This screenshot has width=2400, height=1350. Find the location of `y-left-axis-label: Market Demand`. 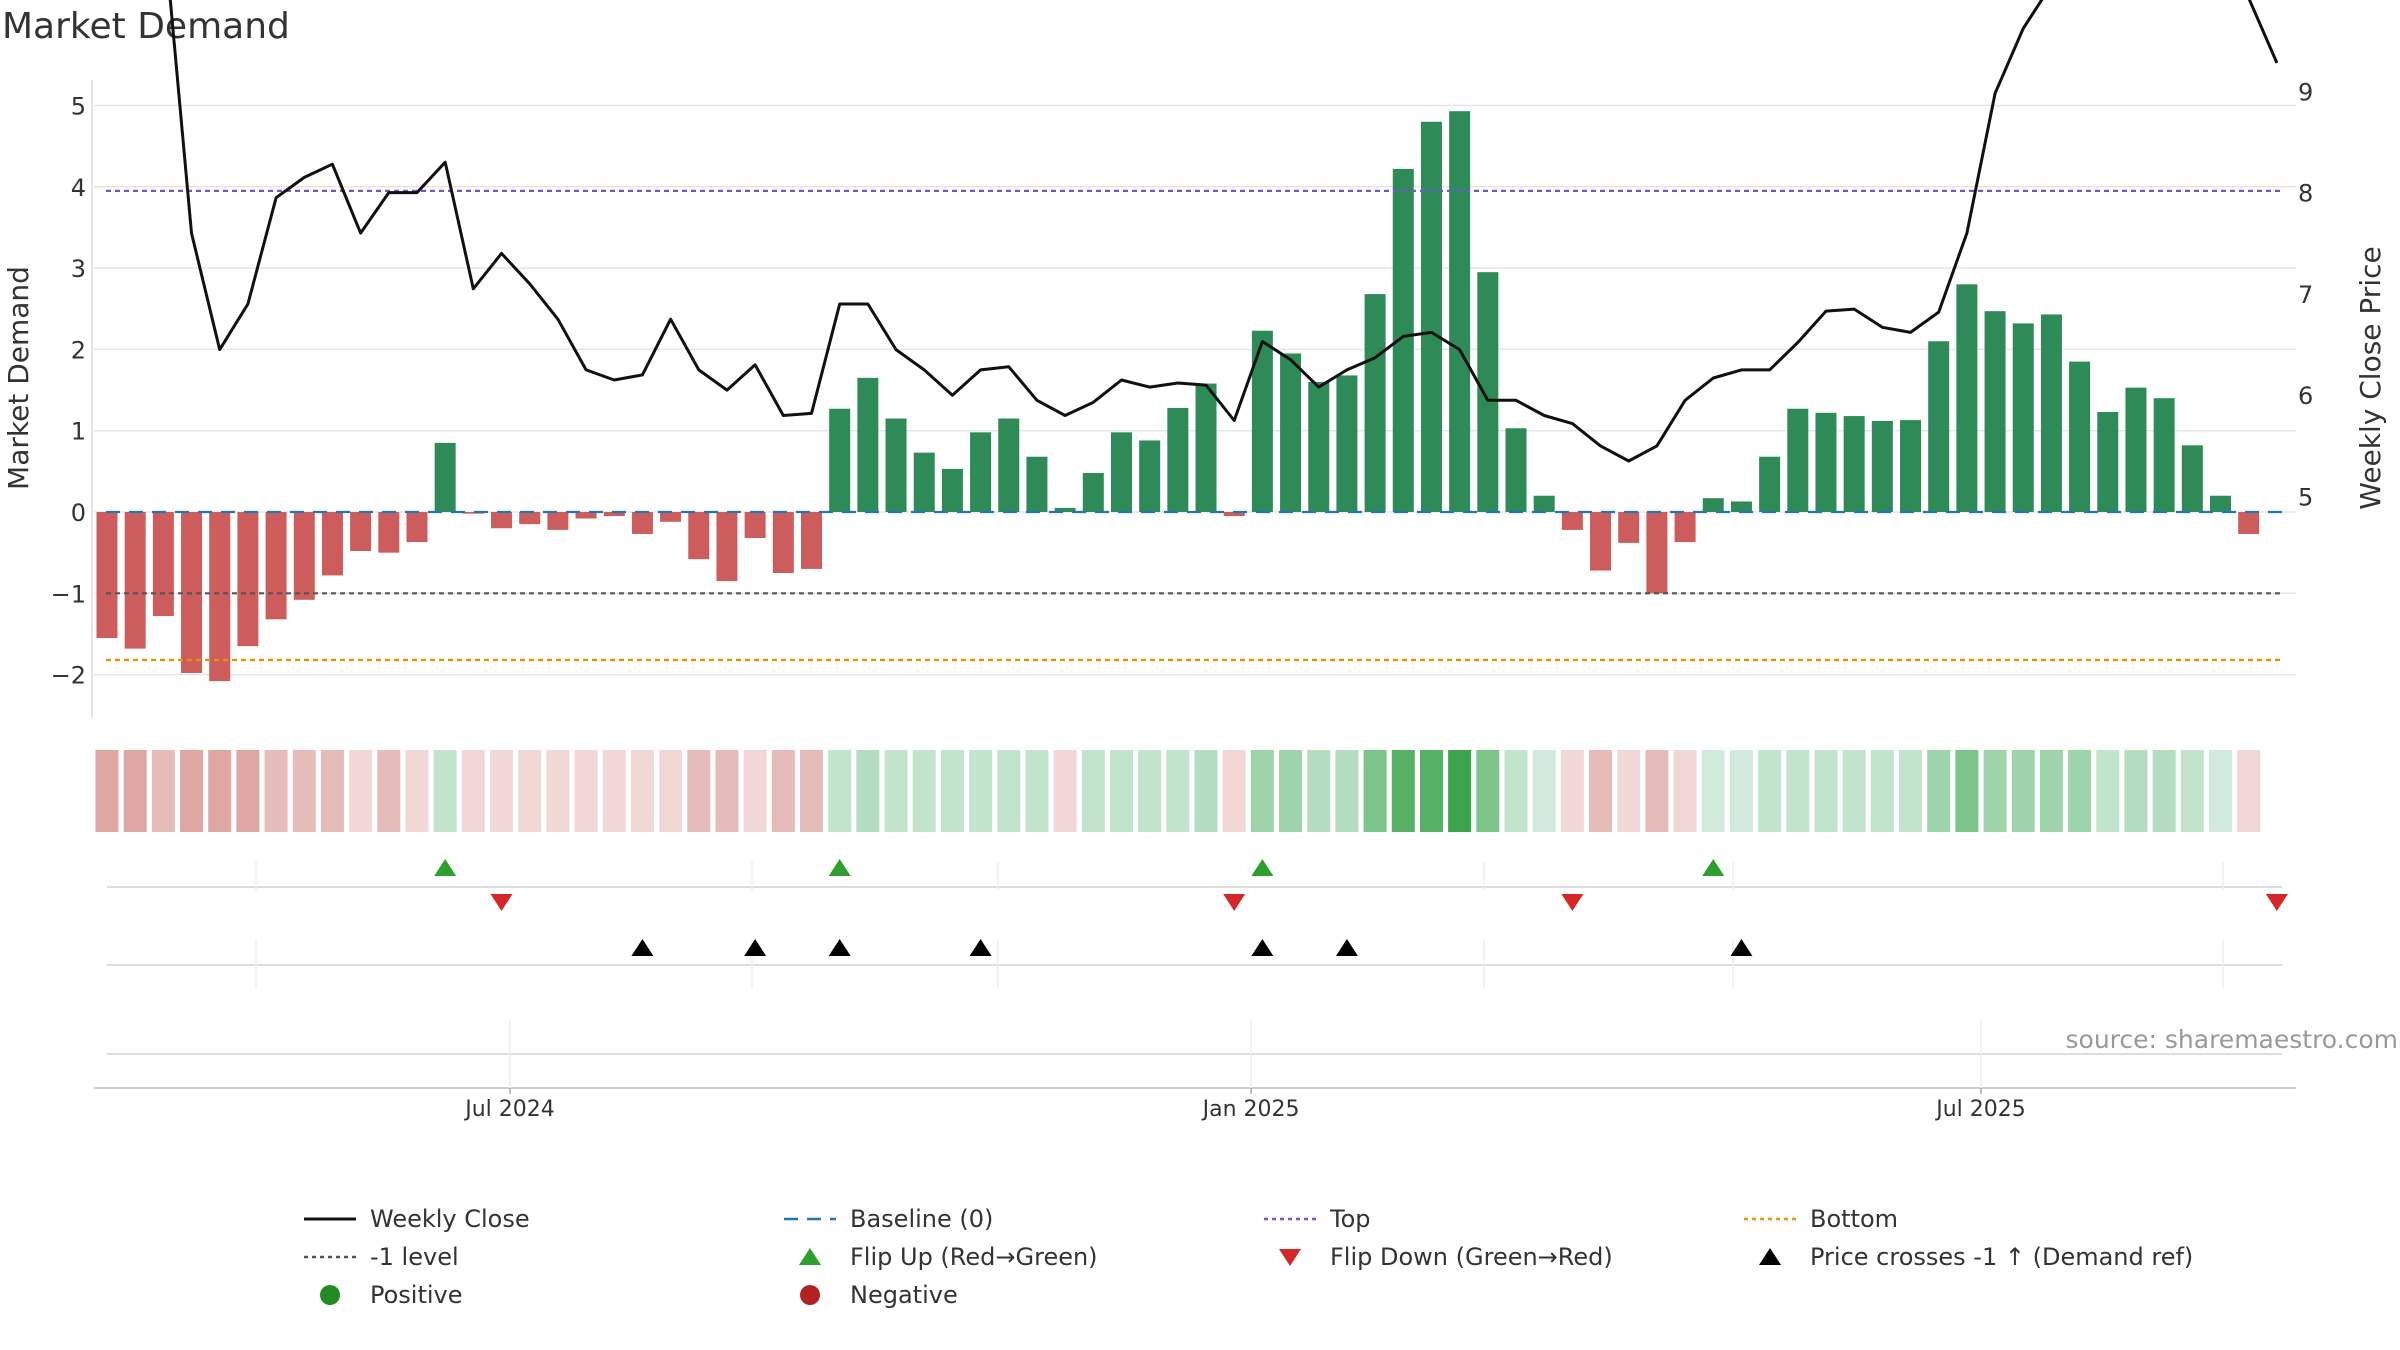

y-left-axis-label: Market Demand is located at coordinates (18, 378).